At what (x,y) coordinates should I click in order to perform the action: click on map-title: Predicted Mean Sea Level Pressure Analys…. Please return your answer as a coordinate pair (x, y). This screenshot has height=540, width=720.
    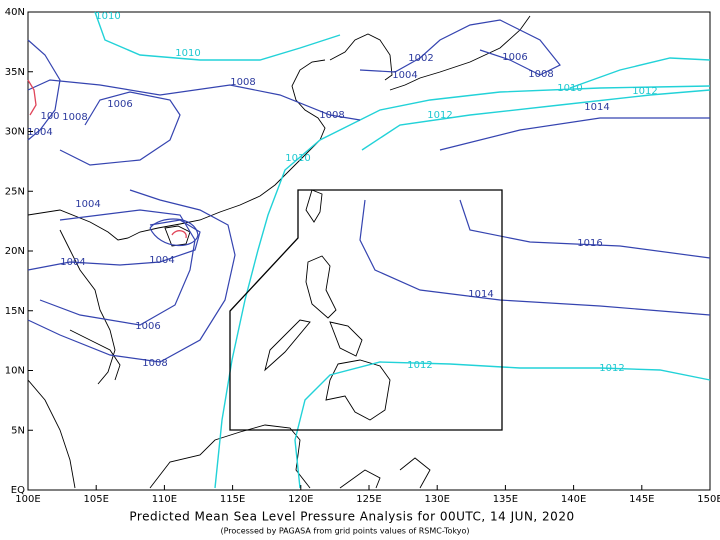
    Looking at the image, I should click on (351, 517).